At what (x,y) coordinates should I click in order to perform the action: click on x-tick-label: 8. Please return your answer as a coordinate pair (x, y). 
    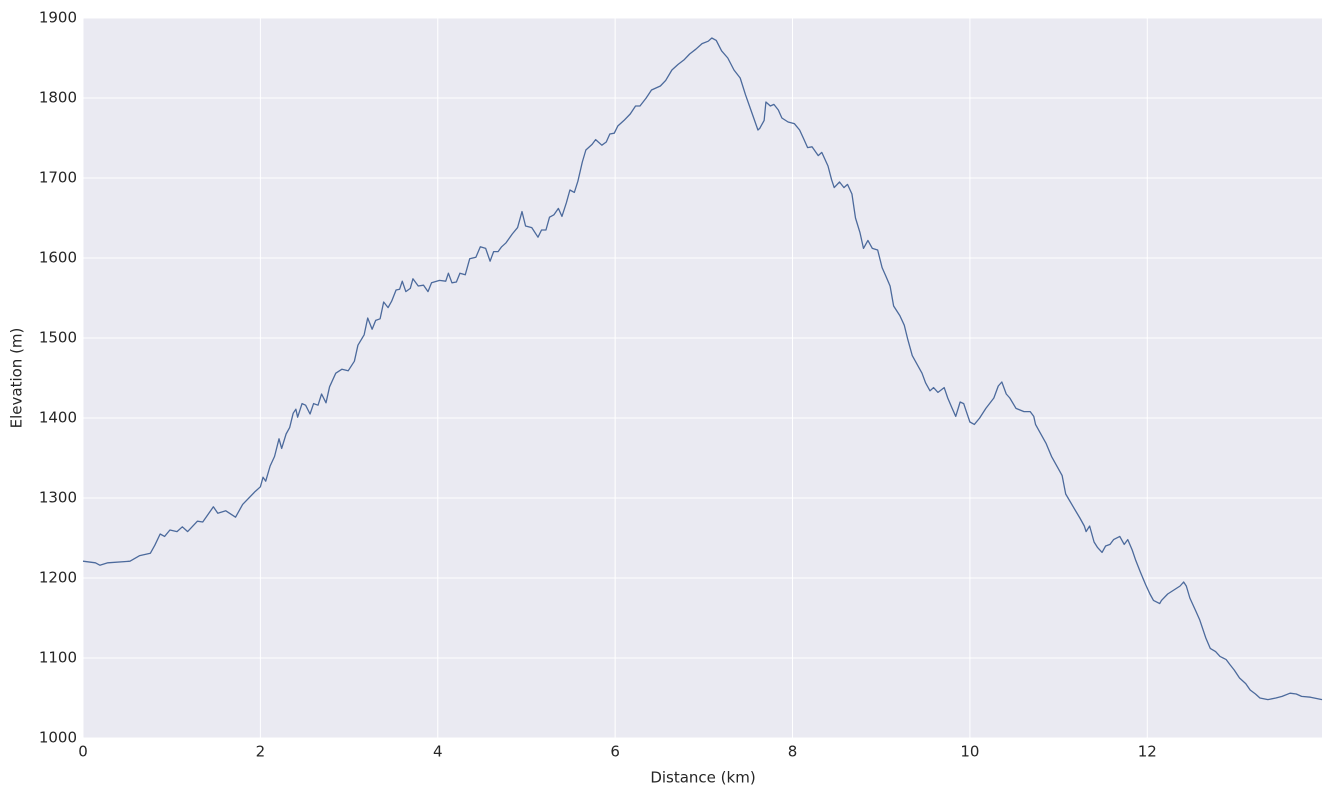
    Looking at the image, I should click on (793, 752).